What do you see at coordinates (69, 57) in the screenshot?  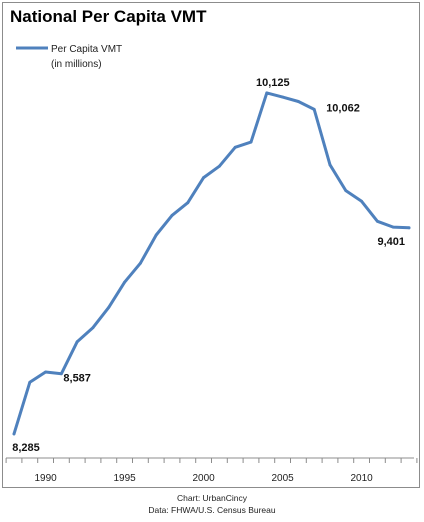 I see `legend: Per Capita VMT (in millions)` at bounding box center [69, 57].